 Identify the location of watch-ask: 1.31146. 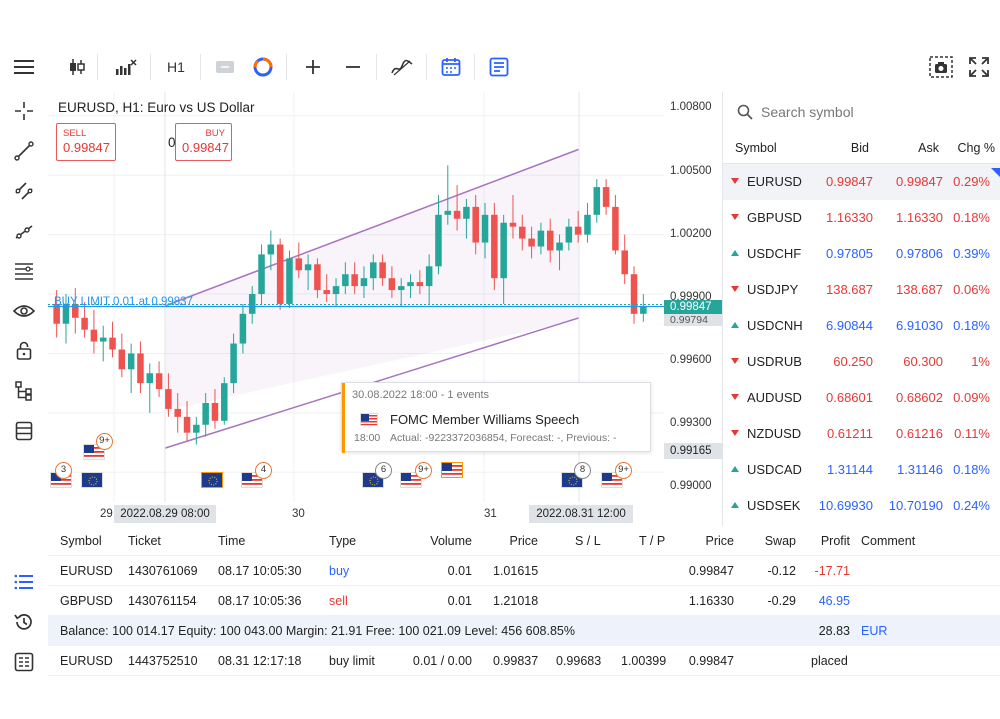
(919, 469).